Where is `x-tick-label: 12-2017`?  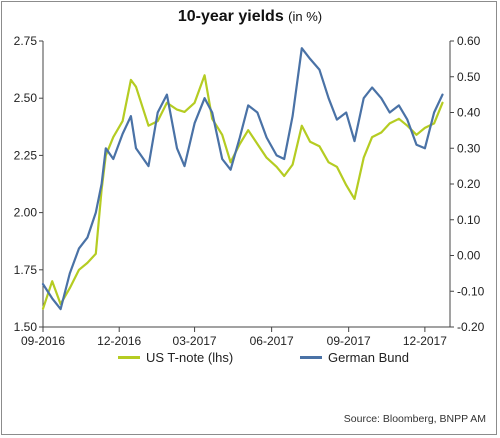 x-tick-label: 12-2017 is located at coordinates (425, 341).